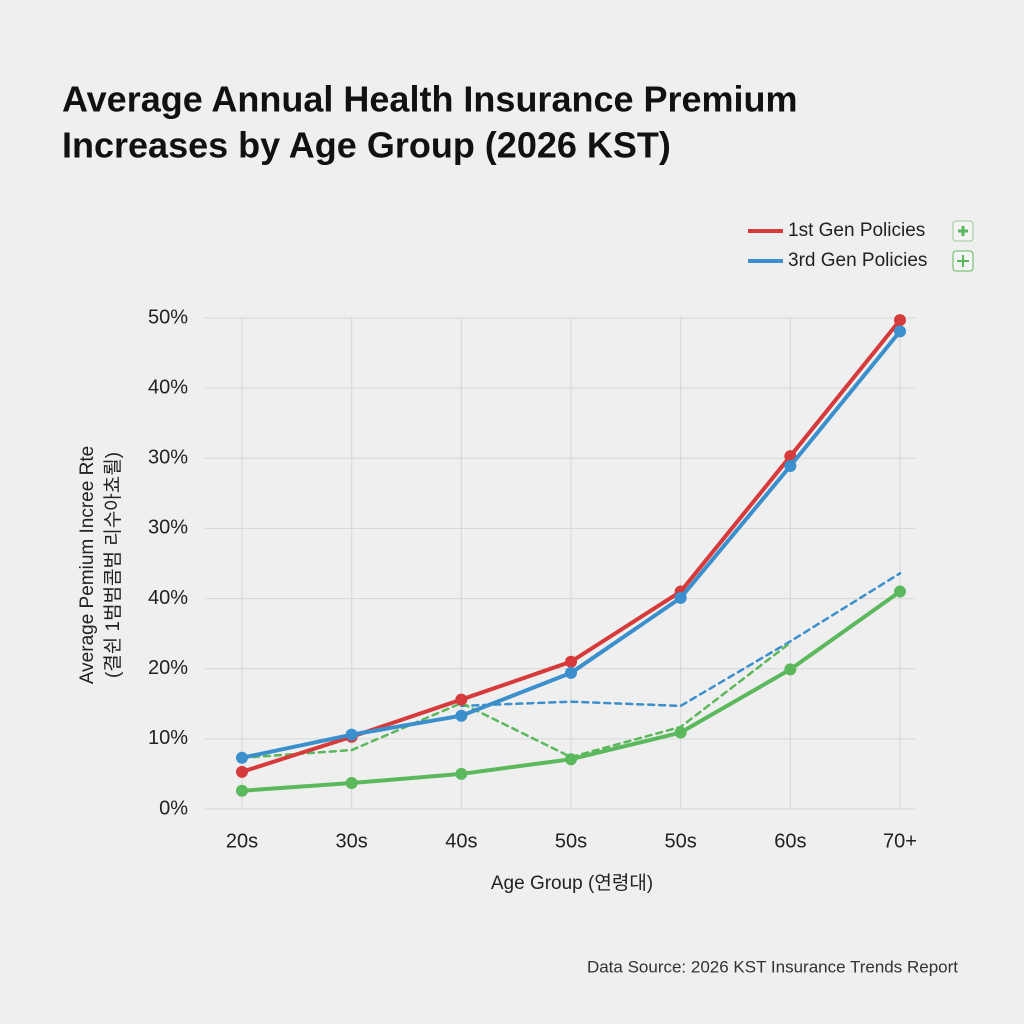 The height and width of the screenshot is (1024, 1024). What do you see at coordinates (168, 668) in the screenshot?
I see `y-tick-label: 20%` at bounding box center [168, 668].